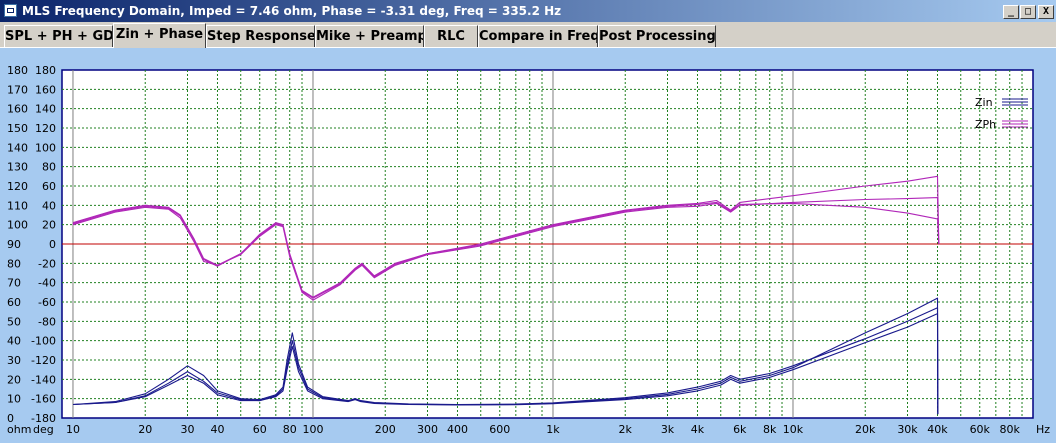 This screenshot has height=443, width=1056. Describe the element at coordinates (14, 379) in the screenshot. I see `y-tick-label-ohm: 20` at that location.